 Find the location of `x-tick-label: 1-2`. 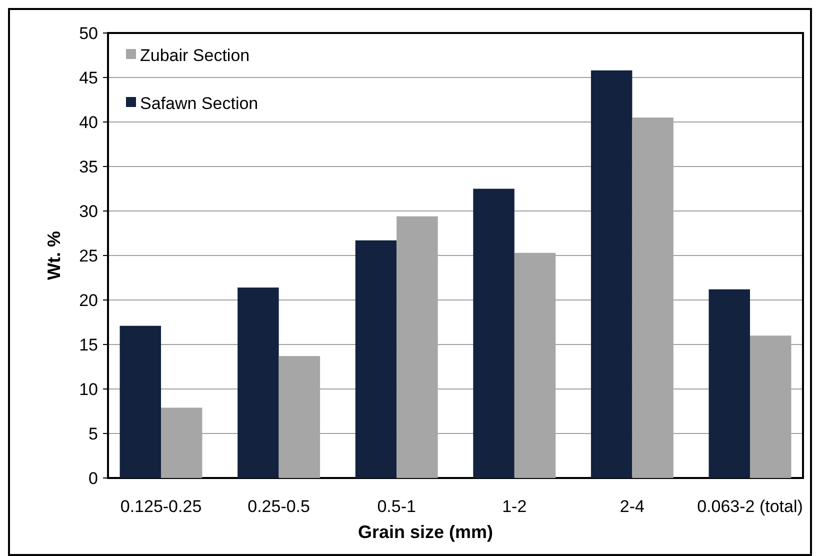

x-tick-label: 1-2 is located at coordinates (514, 506).